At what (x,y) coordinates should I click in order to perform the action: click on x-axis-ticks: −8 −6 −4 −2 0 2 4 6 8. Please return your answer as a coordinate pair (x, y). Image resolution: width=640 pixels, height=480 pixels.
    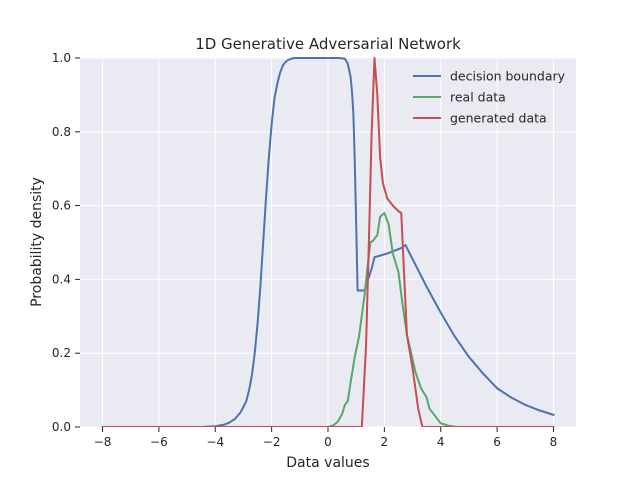
    Looking at the image, I should click on (326, 438).